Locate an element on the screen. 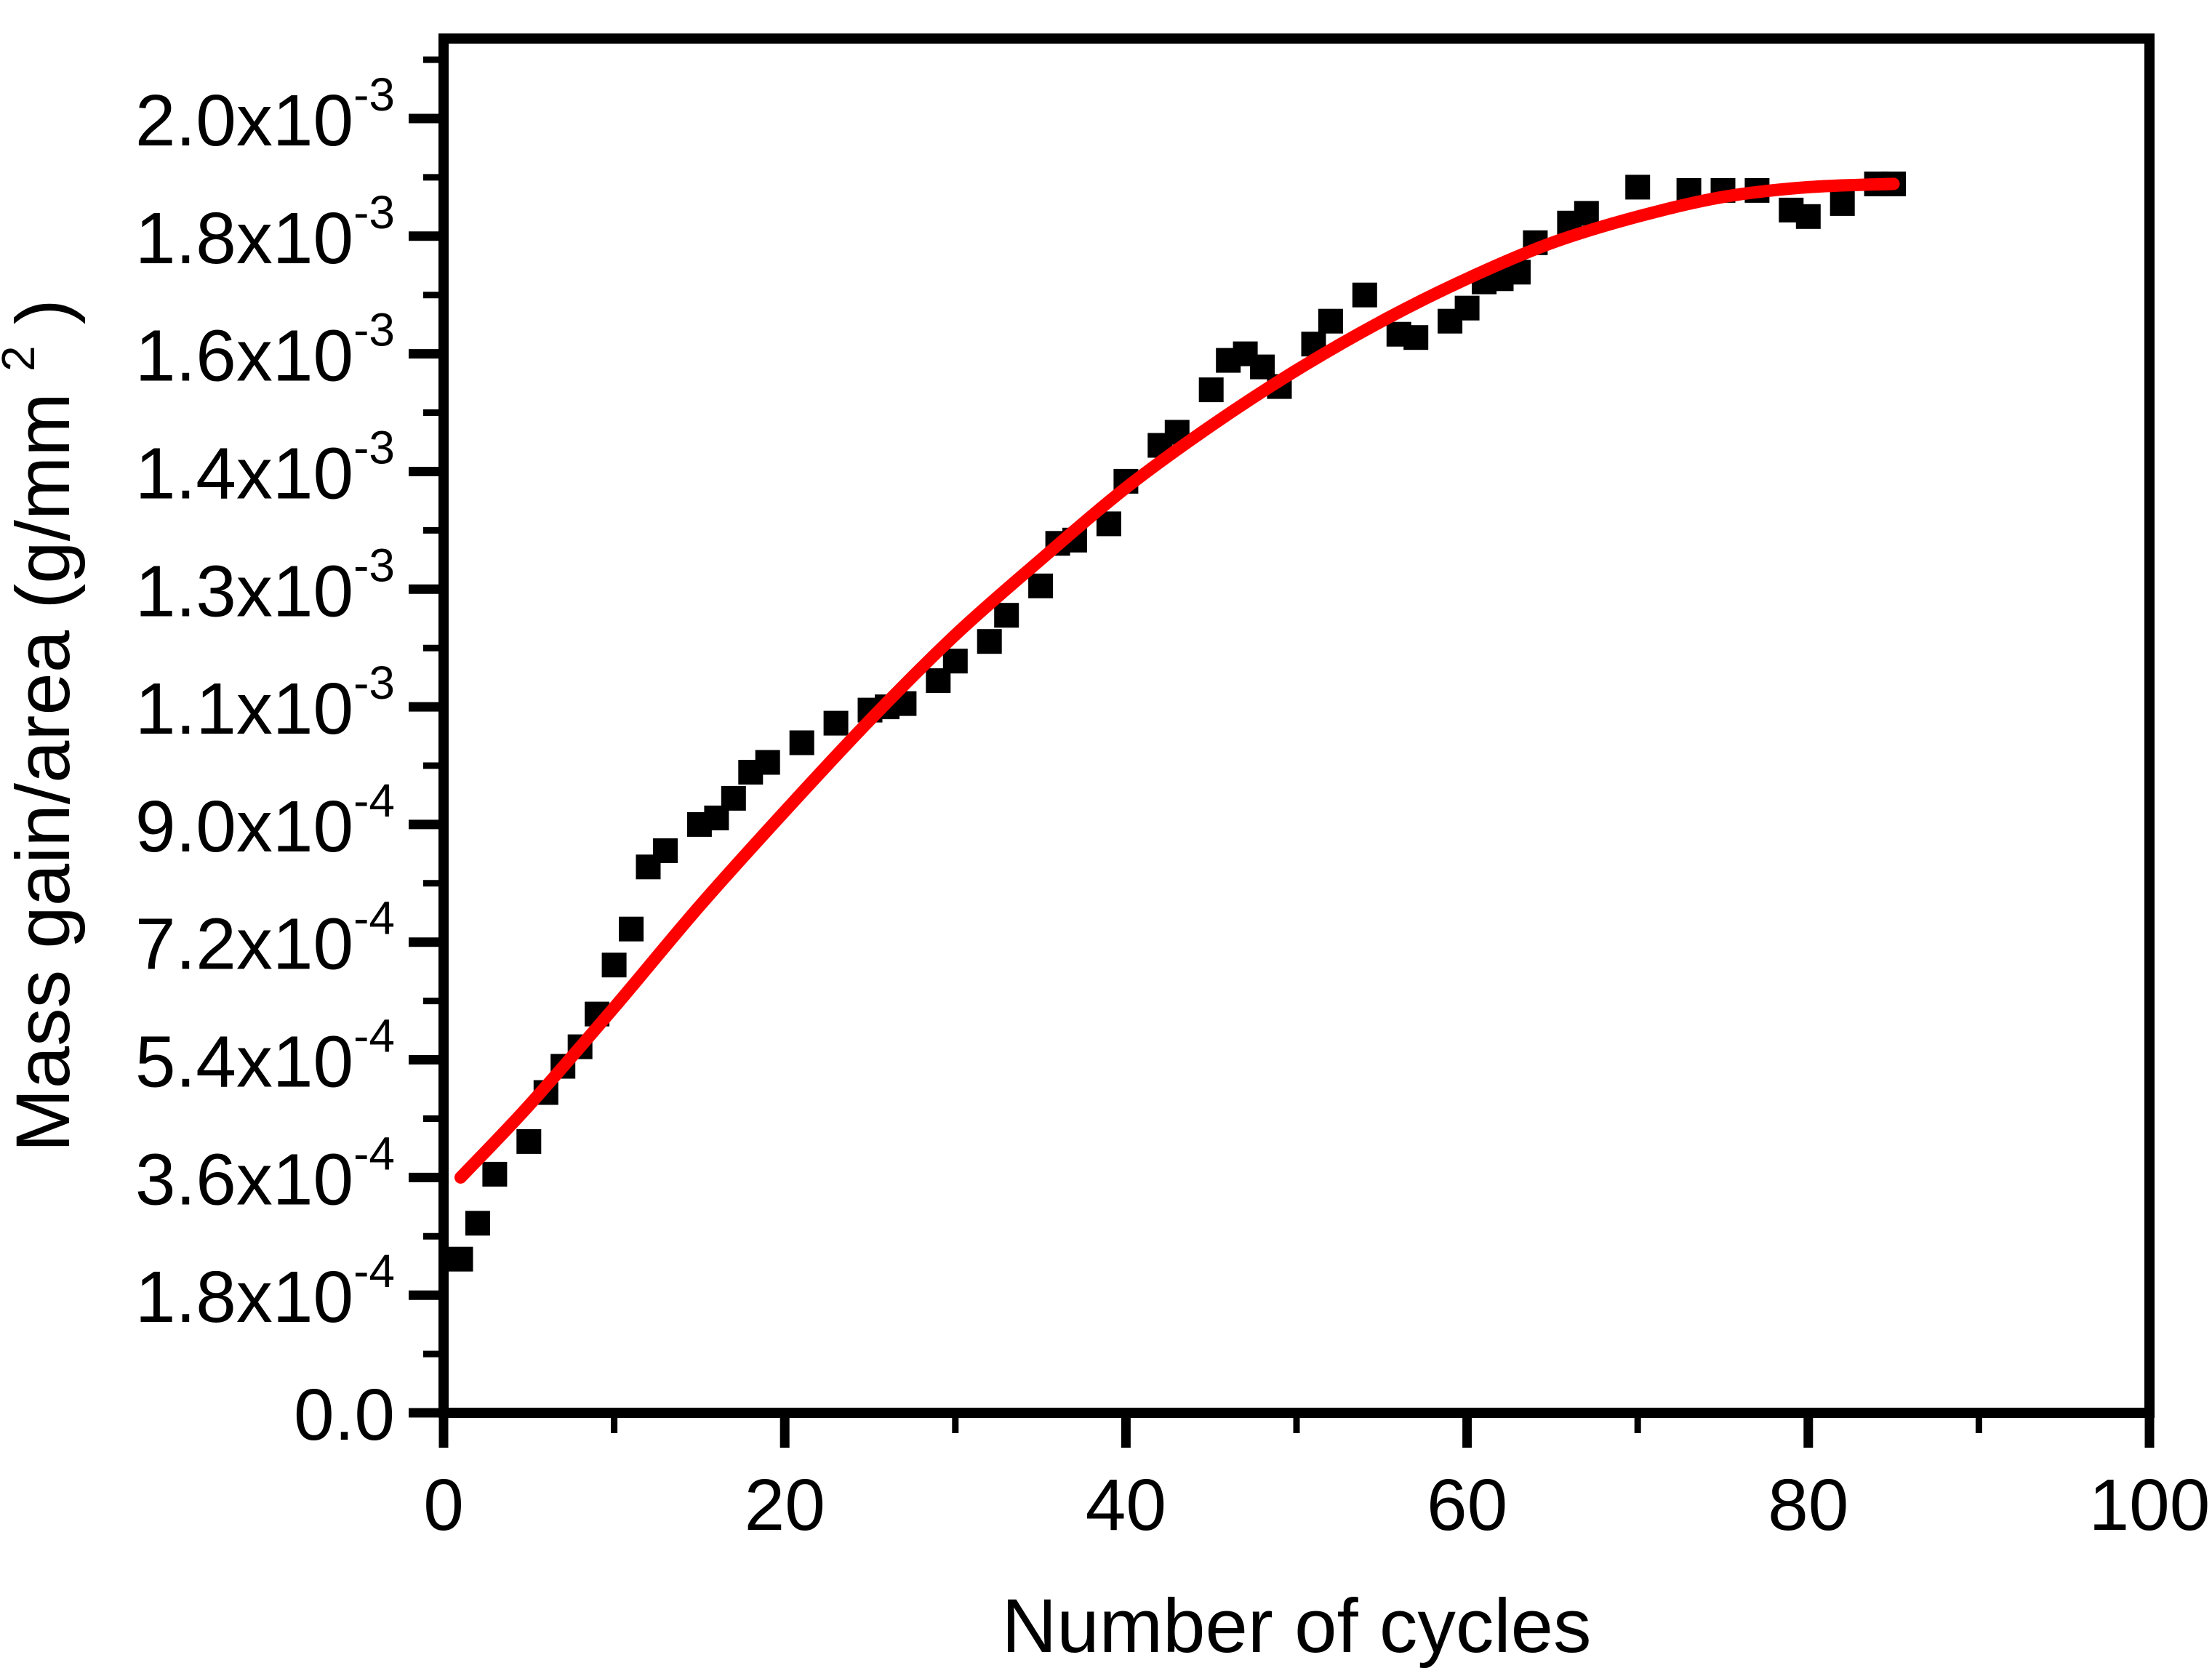 This screenshot has height=1676, width=2212. y-tick-label-mantissa: 1.3x10 is located at coordinates (244, 591).